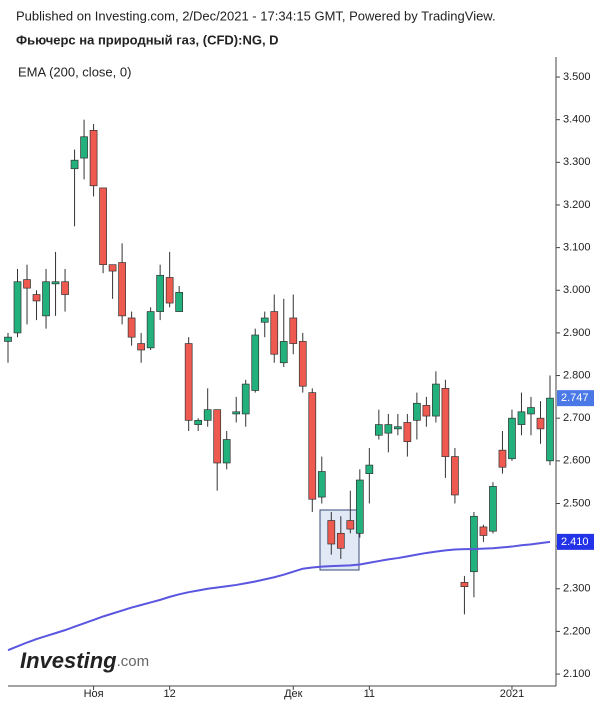 This screenshot has width=600, height=713. Describe the element at coordinates (577, 631) in the screenshot. I see `y-tick-label: 2.200` at that location.